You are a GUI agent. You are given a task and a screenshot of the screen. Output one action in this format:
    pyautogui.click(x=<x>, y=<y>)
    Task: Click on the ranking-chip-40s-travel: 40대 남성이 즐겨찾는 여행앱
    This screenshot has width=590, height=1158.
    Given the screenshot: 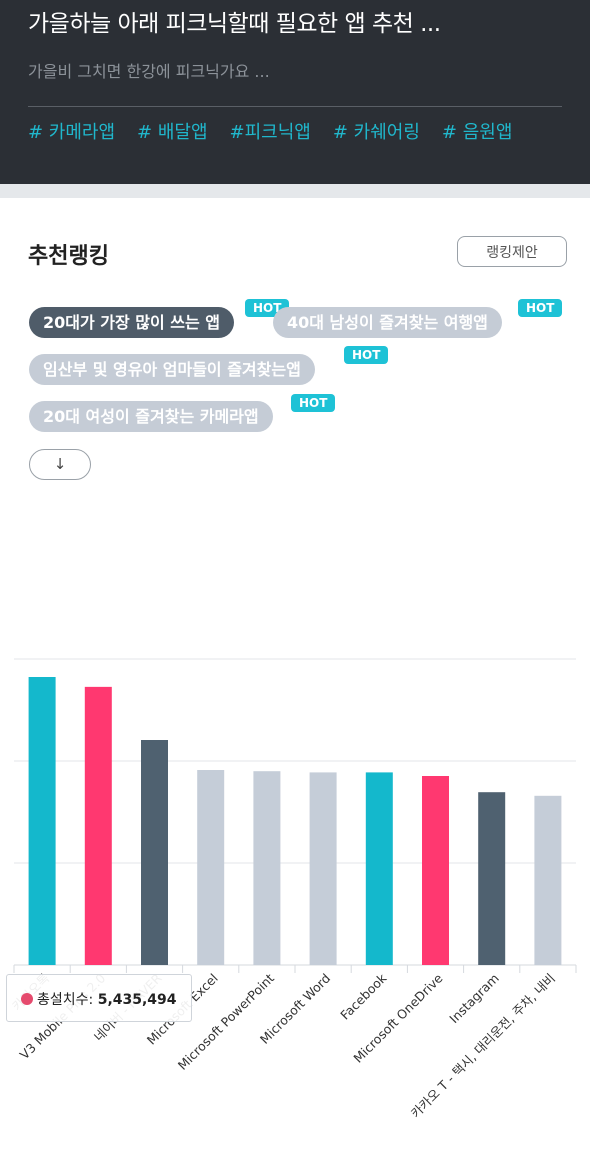 What is the action you would take?
    pyautogui.click(x=387, y=322)
    